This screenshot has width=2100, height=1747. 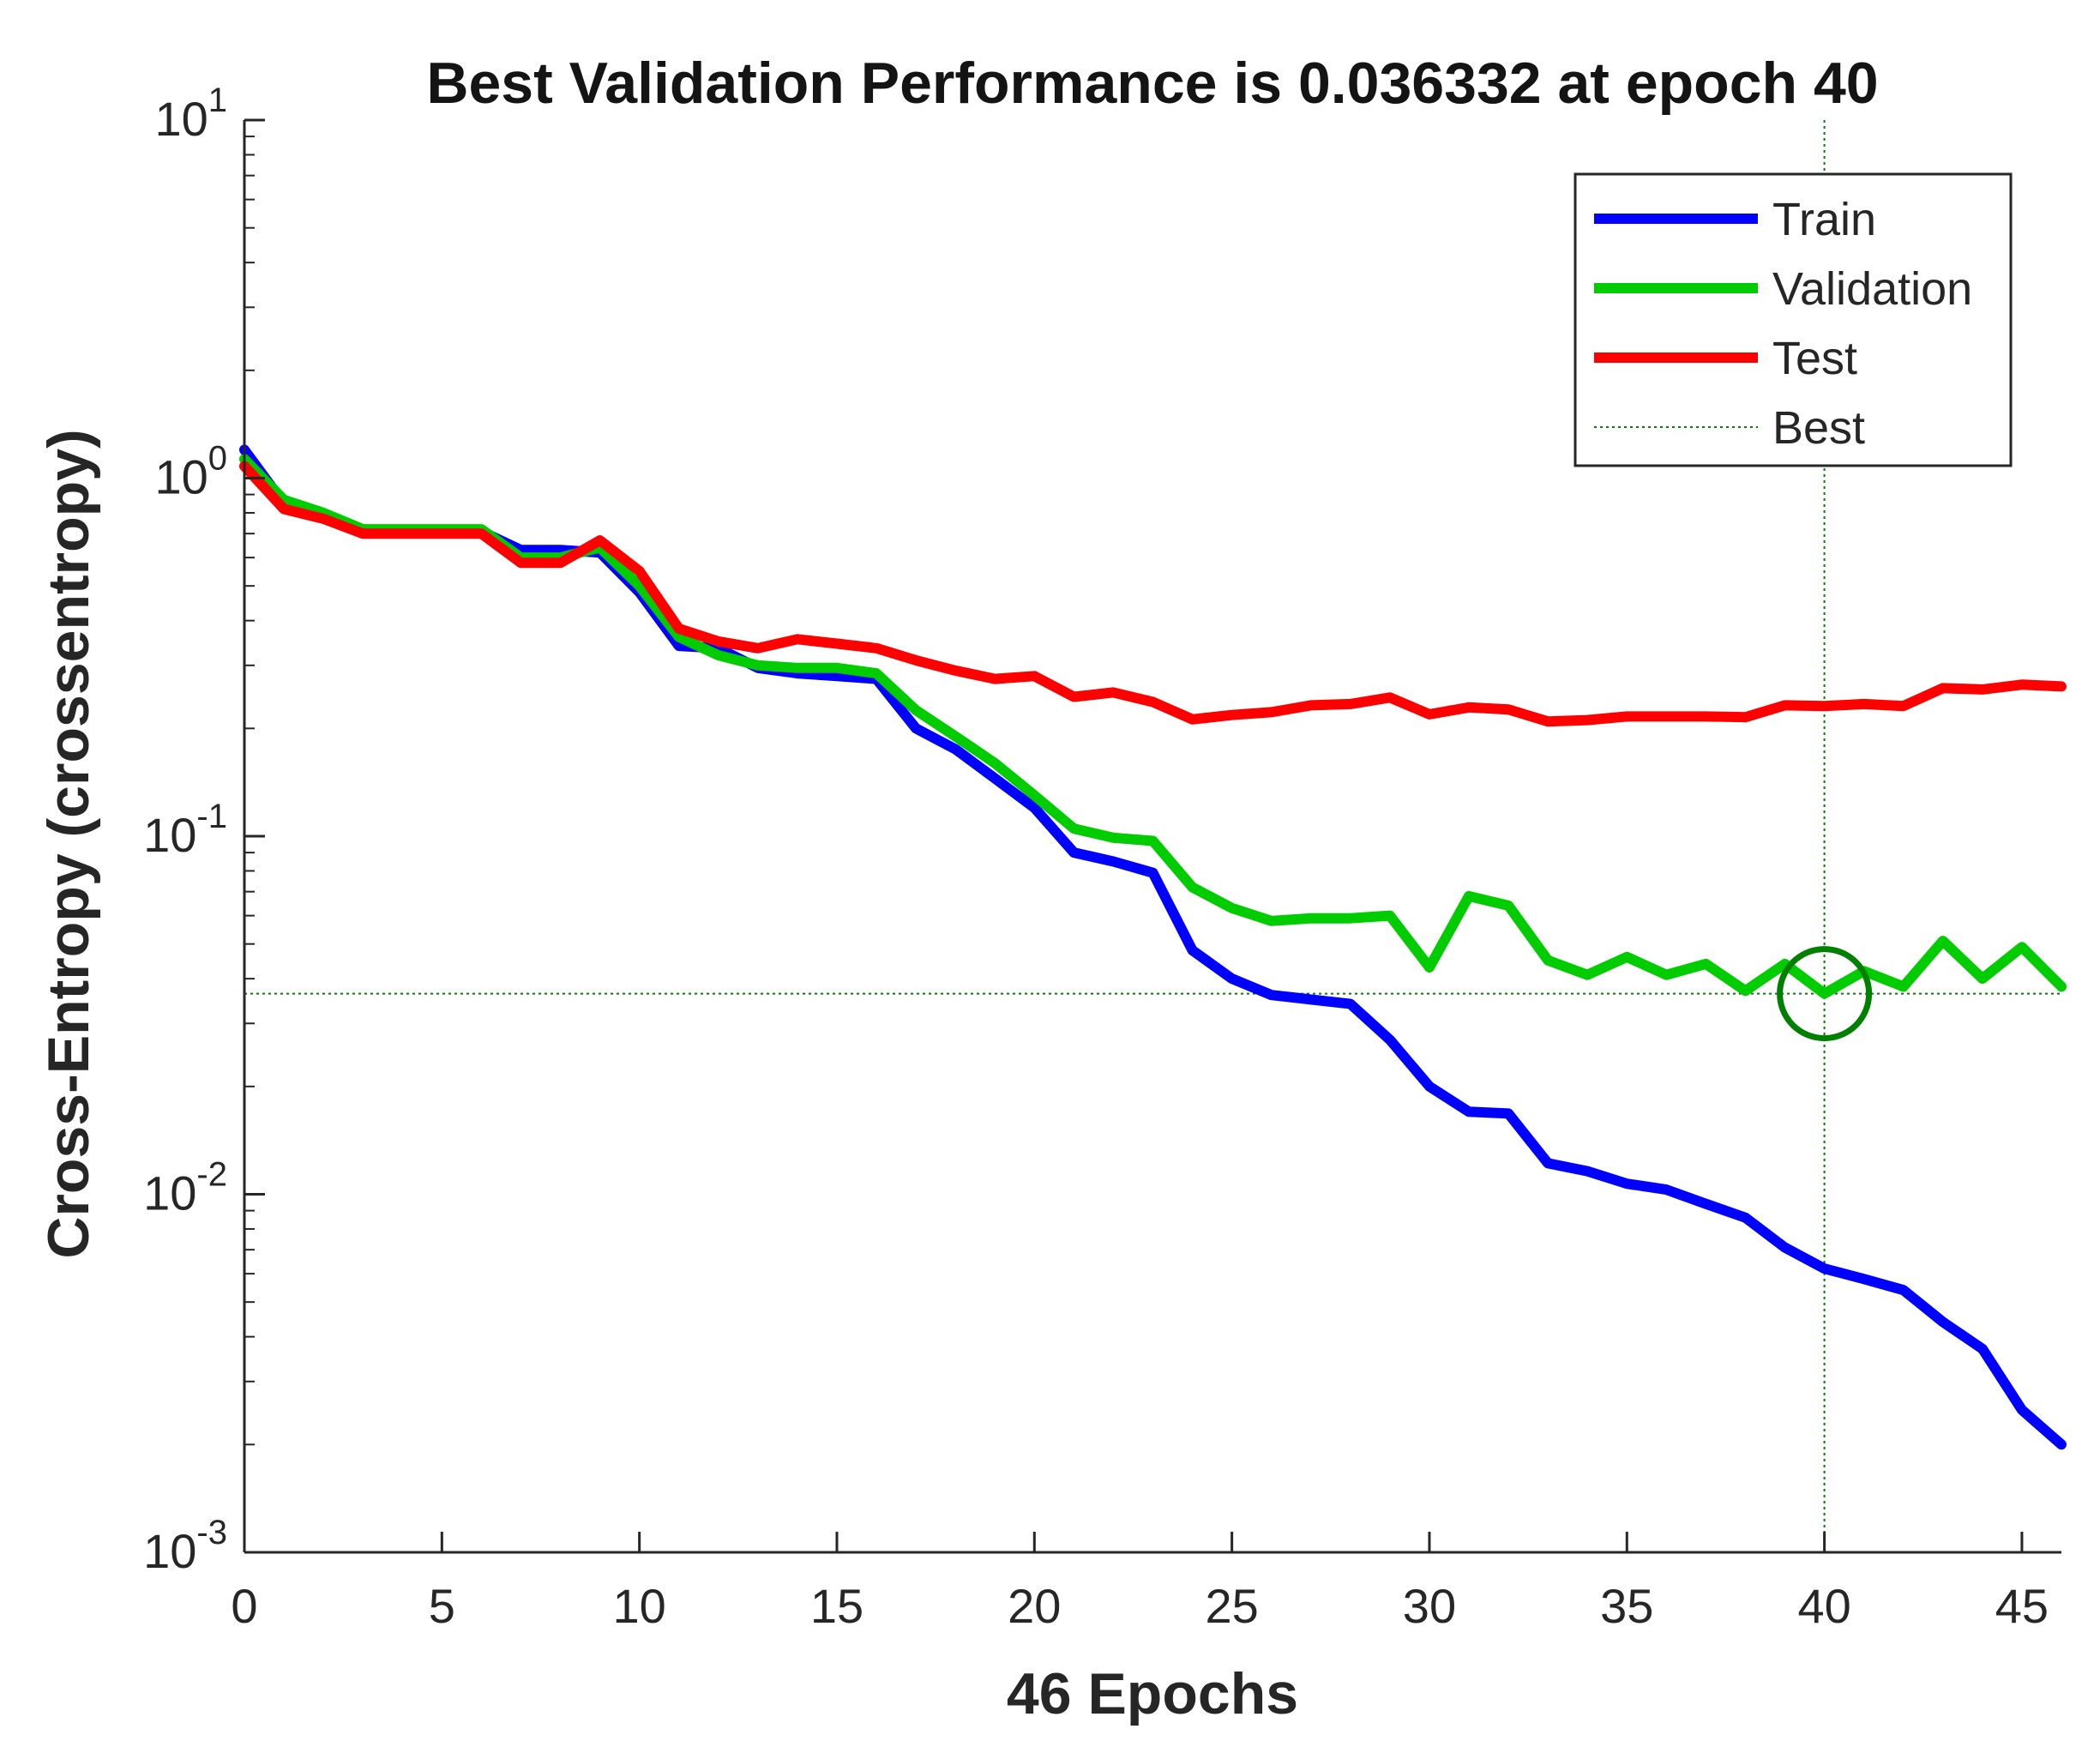 What do you see at coordinates (1152, 1693) in the screenshot?
I see `x-axis-label: 46 Epochs` at bounding box center [1152, 1693].